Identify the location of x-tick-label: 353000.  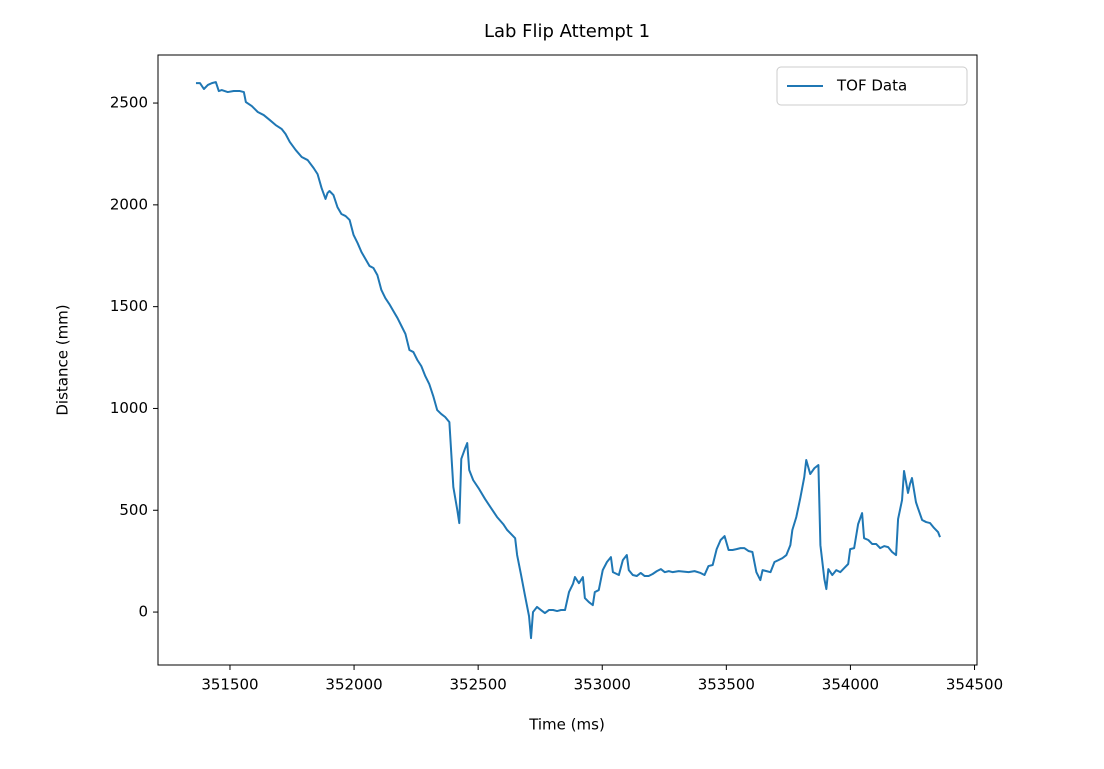
(602, 685).